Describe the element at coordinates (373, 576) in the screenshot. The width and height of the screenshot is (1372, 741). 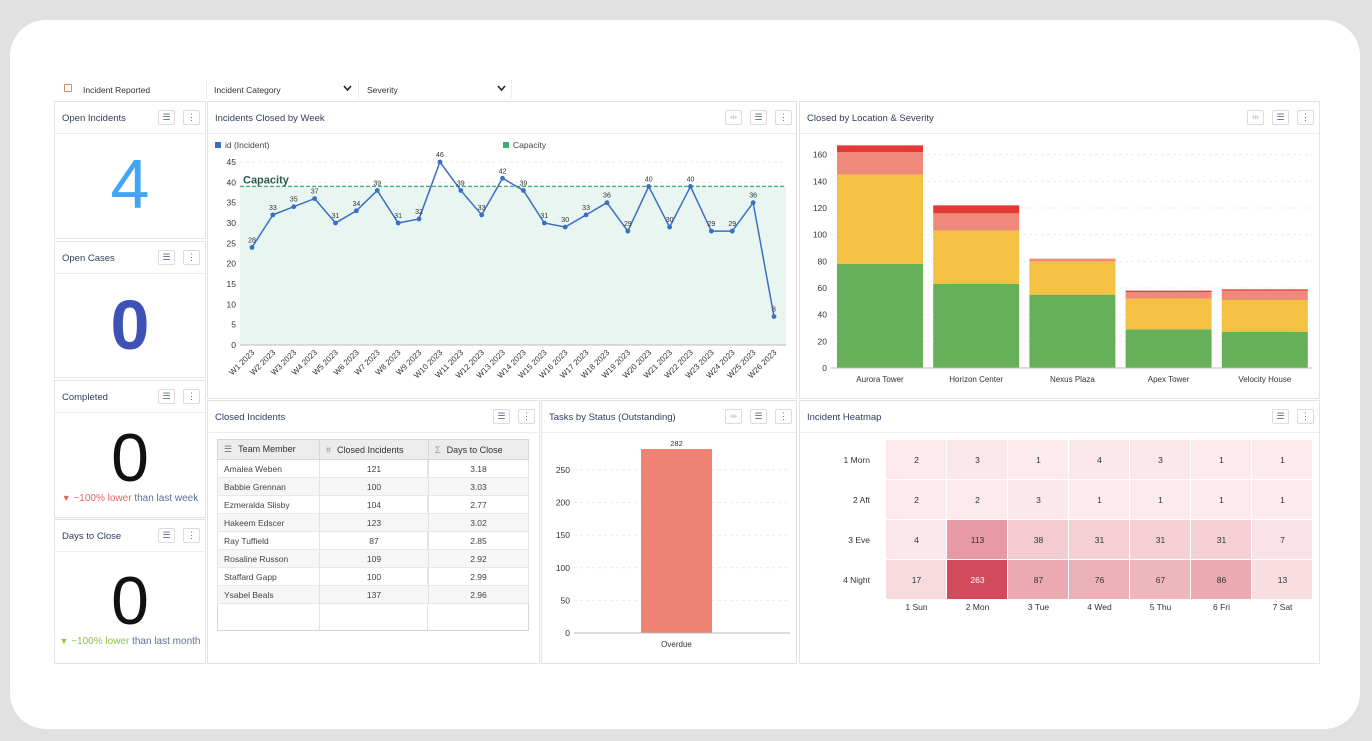
I see `table-row: Staffard Gapp 100 2.99` at that location.